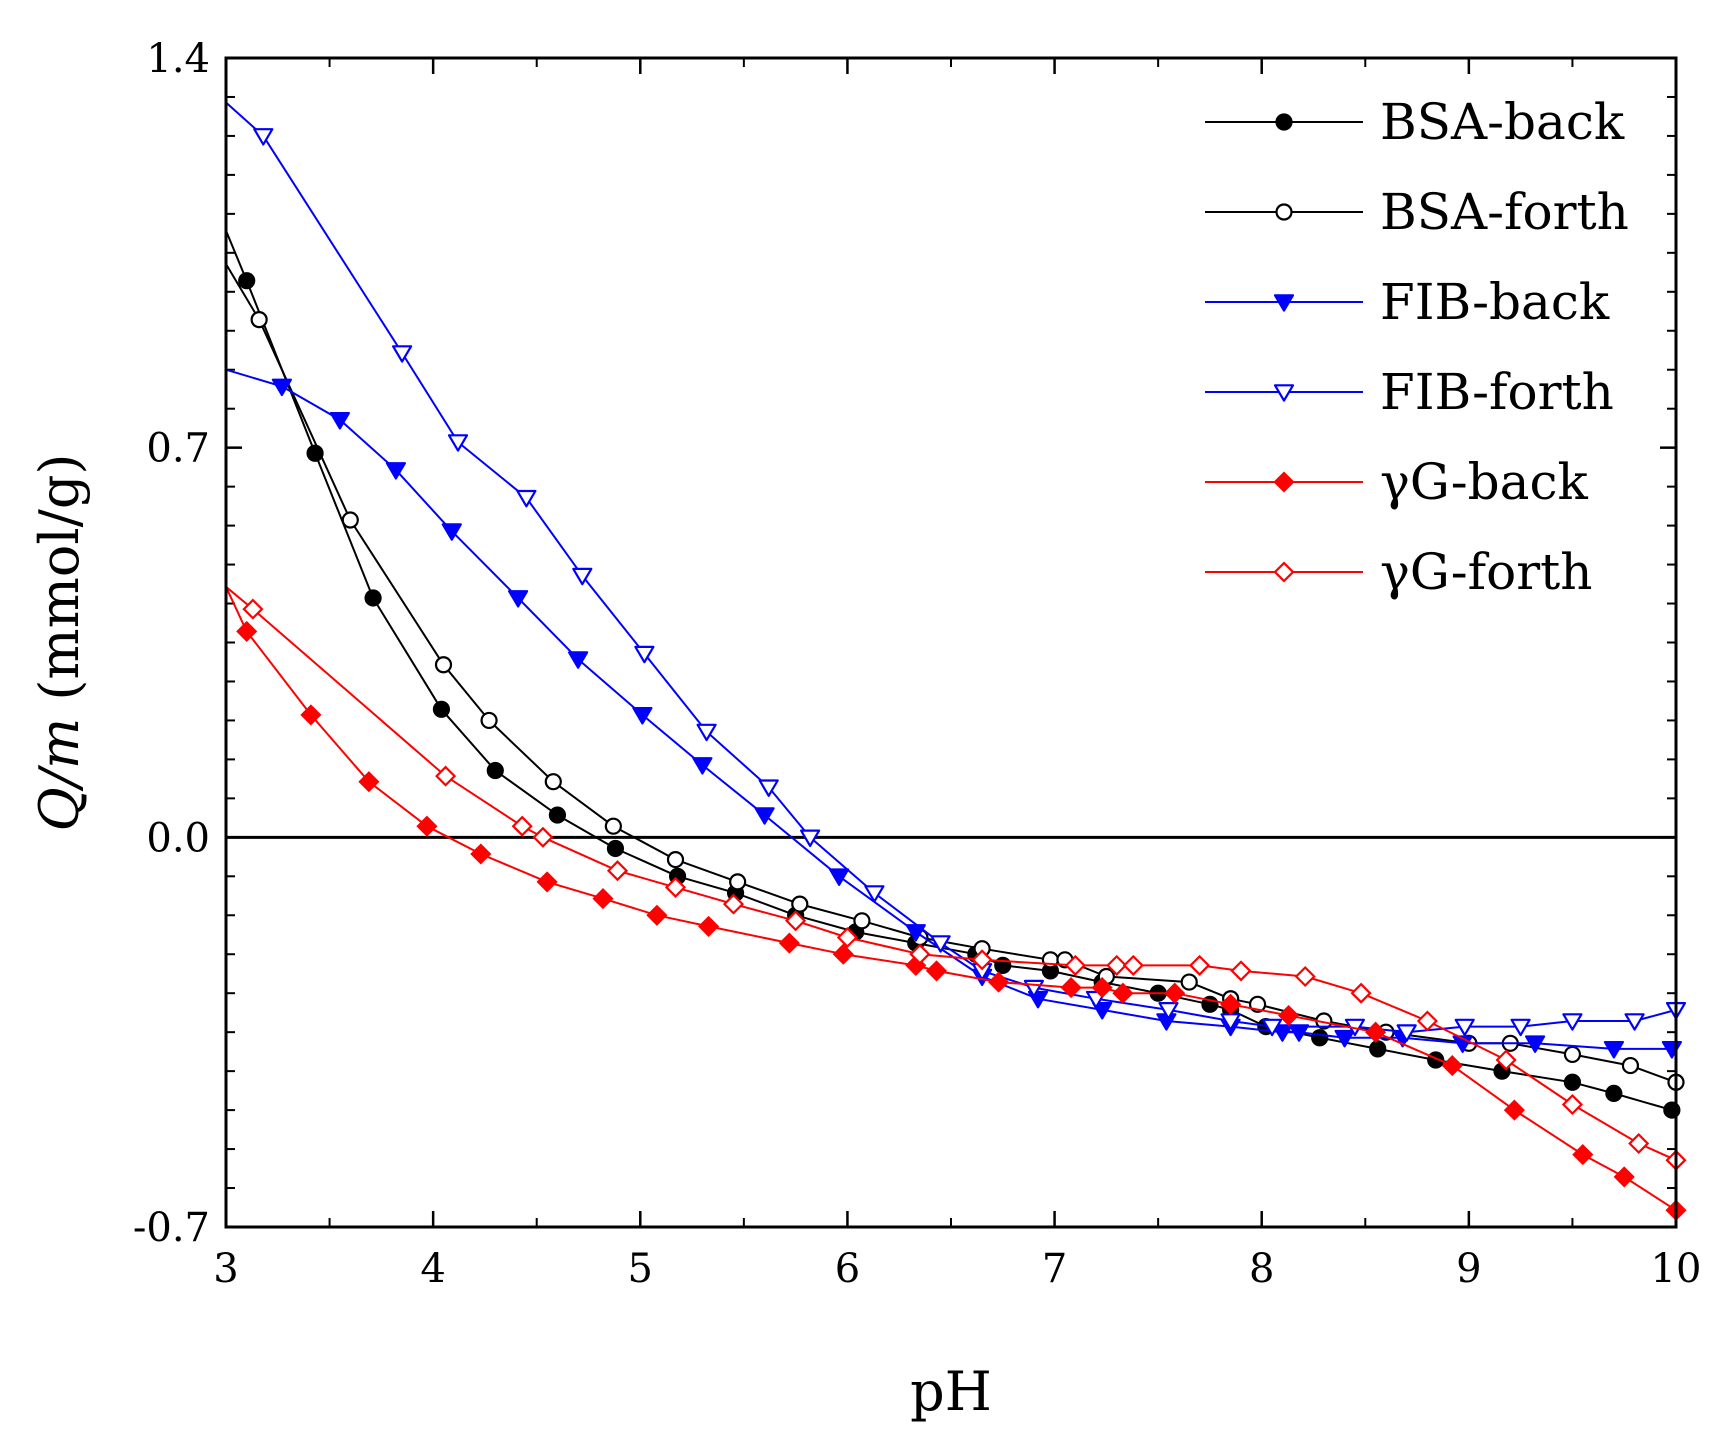 This screenshot has height=1450, width=1718. Describe the element at coordinates (178, 59) in the screenshot. I see `y-tick-label: 1.4` at that location.